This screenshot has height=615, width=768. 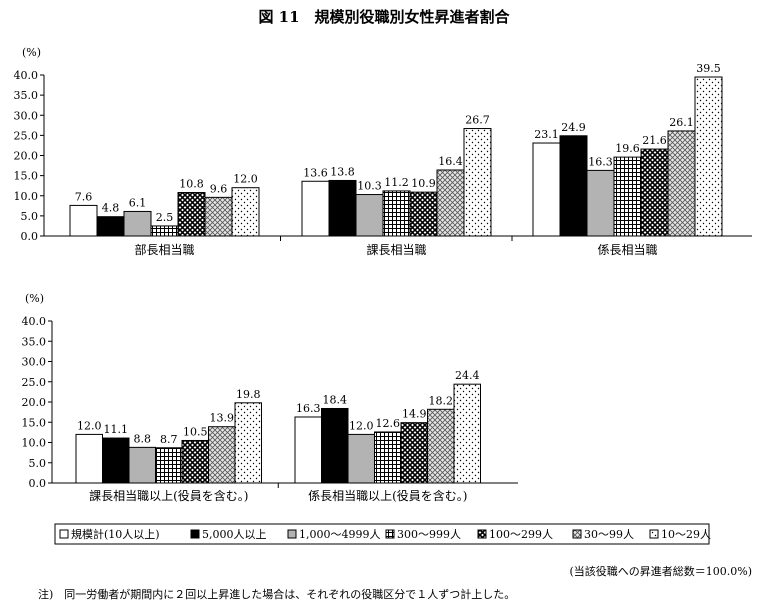 I want to click on bar-dots-c0, so click(x=248, y=443).